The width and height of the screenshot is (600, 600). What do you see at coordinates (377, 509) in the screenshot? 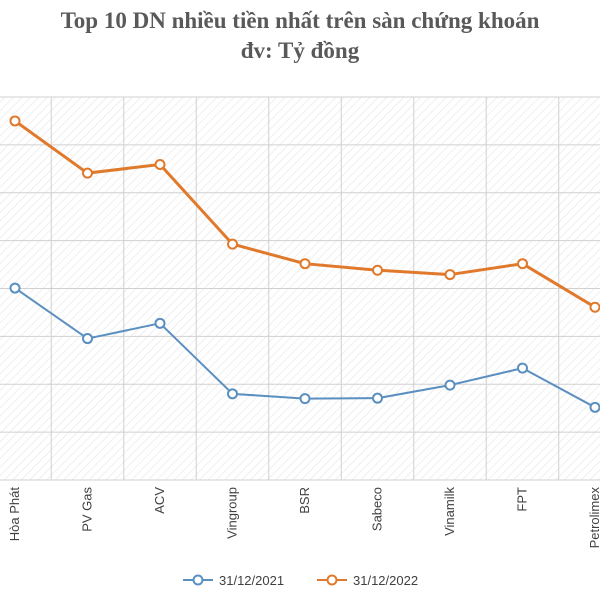
I see `x-tick-label: Sabeco` at bounding box center [377, 509].